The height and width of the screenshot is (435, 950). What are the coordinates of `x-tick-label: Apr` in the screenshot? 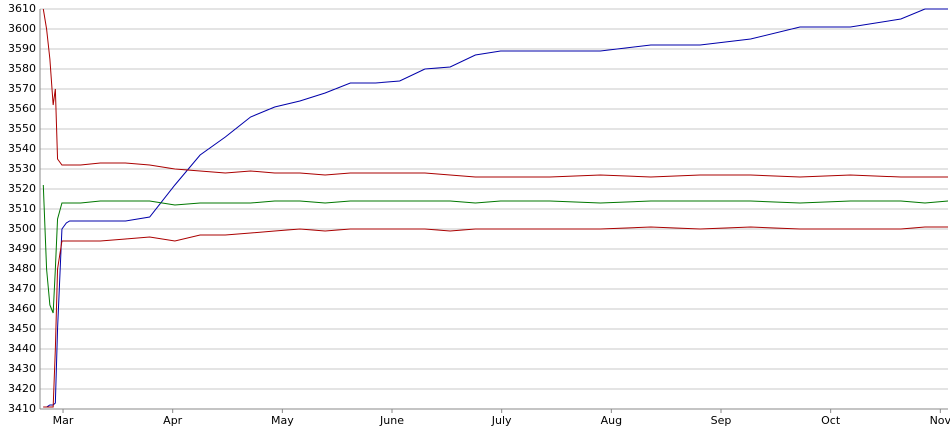 It's located at (173, 420).